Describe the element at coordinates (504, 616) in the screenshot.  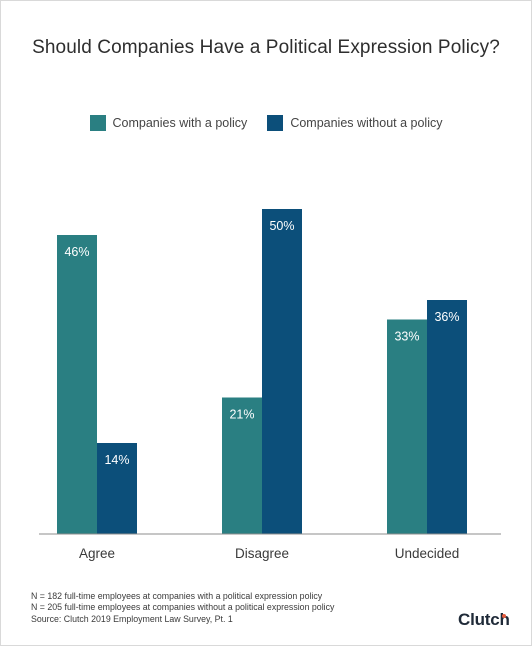
I see `clutch-logo-dot` at that location.